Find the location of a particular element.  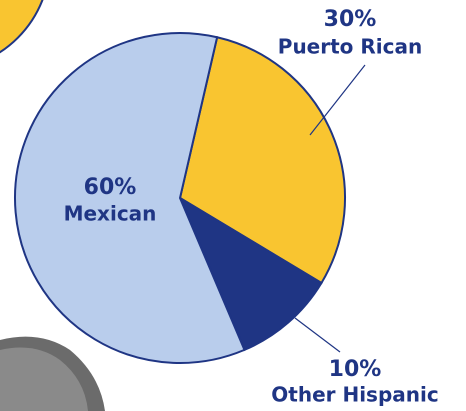

category-label: Puerto Rican is located at coordinates (350, 47).